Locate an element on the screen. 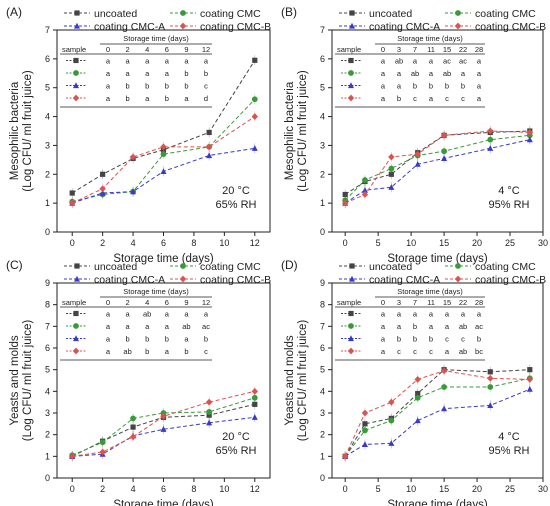 The image size is (550, 506). panel-label: (C) is located at coordinates (14, 265).